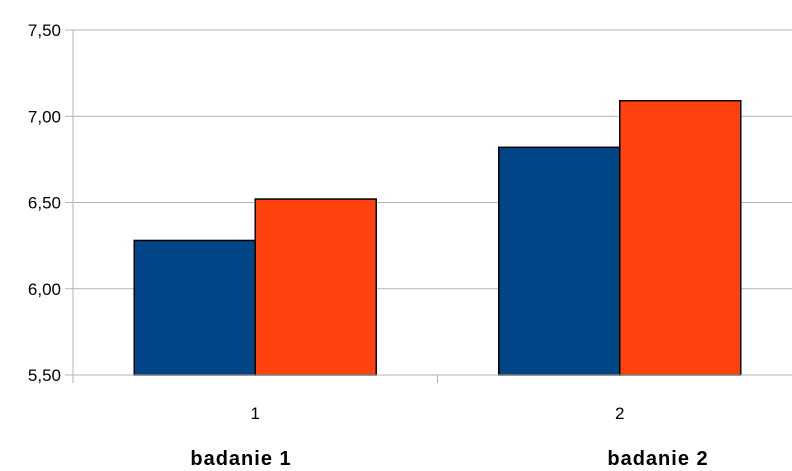  What do you see at coordinates (255, 413) in the screenshot?
I see `x-tick-label: 1` at bounding box center [255, 413].